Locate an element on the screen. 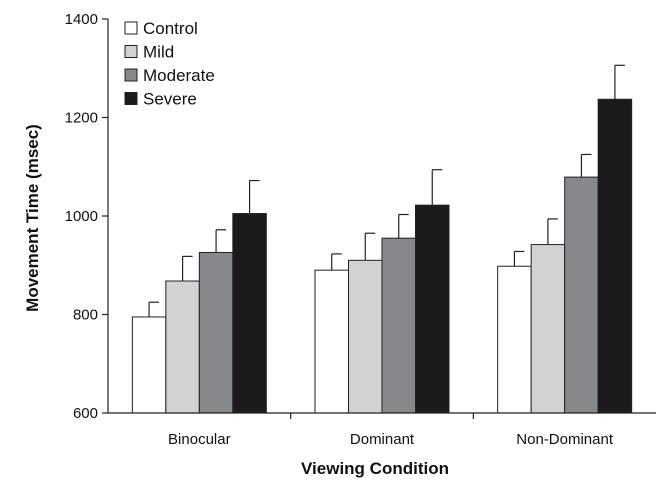  bar-mild-non-dominant is located at coordinates (548, 329).